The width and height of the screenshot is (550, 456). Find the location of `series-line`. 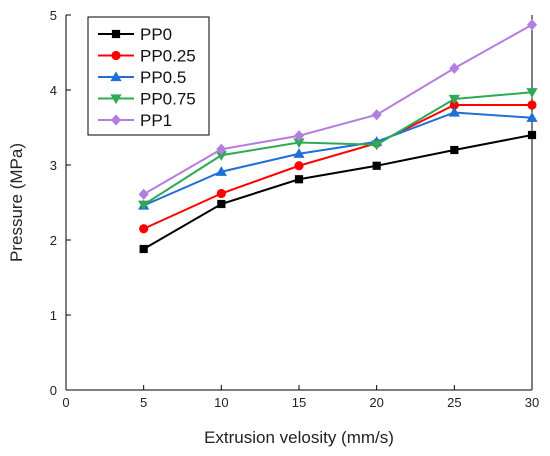

series-line is located at coordinates (338, 159).